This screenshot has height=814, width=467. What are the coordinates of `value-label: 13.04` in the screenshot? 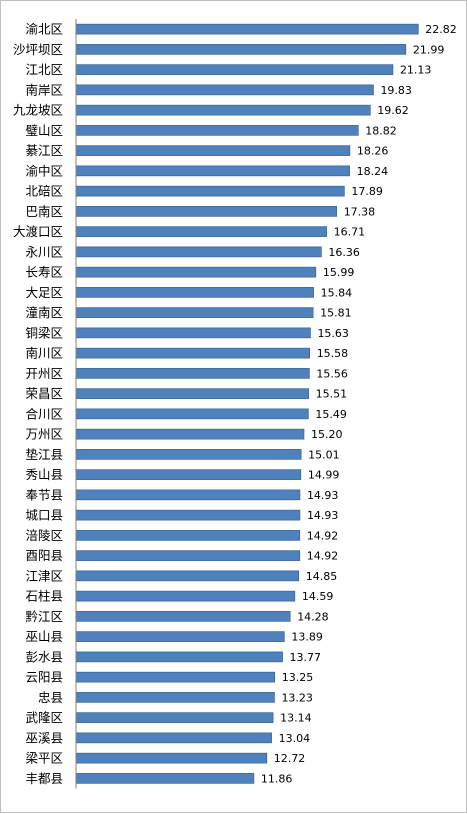 It's located at (295, 738).